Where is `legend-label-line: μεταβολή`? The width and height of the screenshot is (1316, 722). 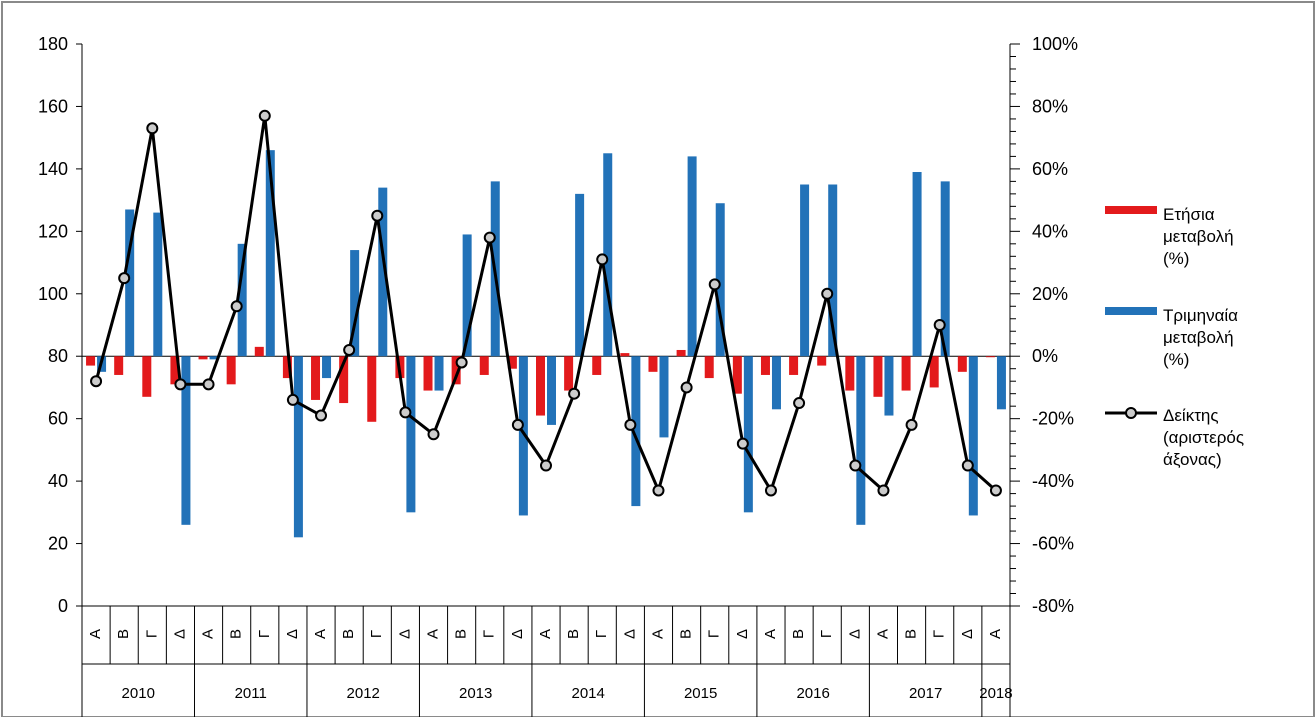
legend-label-line: μεταβολή is located at coordinates (1198, 337).